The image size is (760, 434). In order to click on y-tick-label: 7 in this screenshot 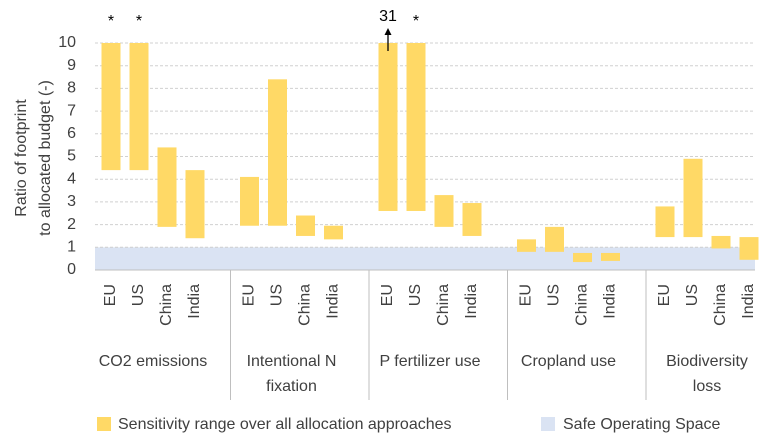, I will do `click(71, 110)`.